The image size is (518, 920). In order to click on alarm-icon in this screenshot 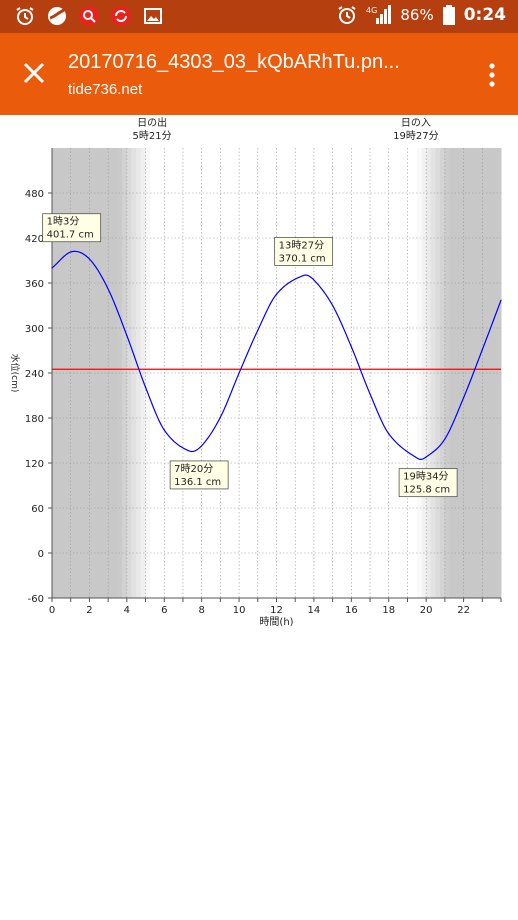, I will do `click(347, 15)`.